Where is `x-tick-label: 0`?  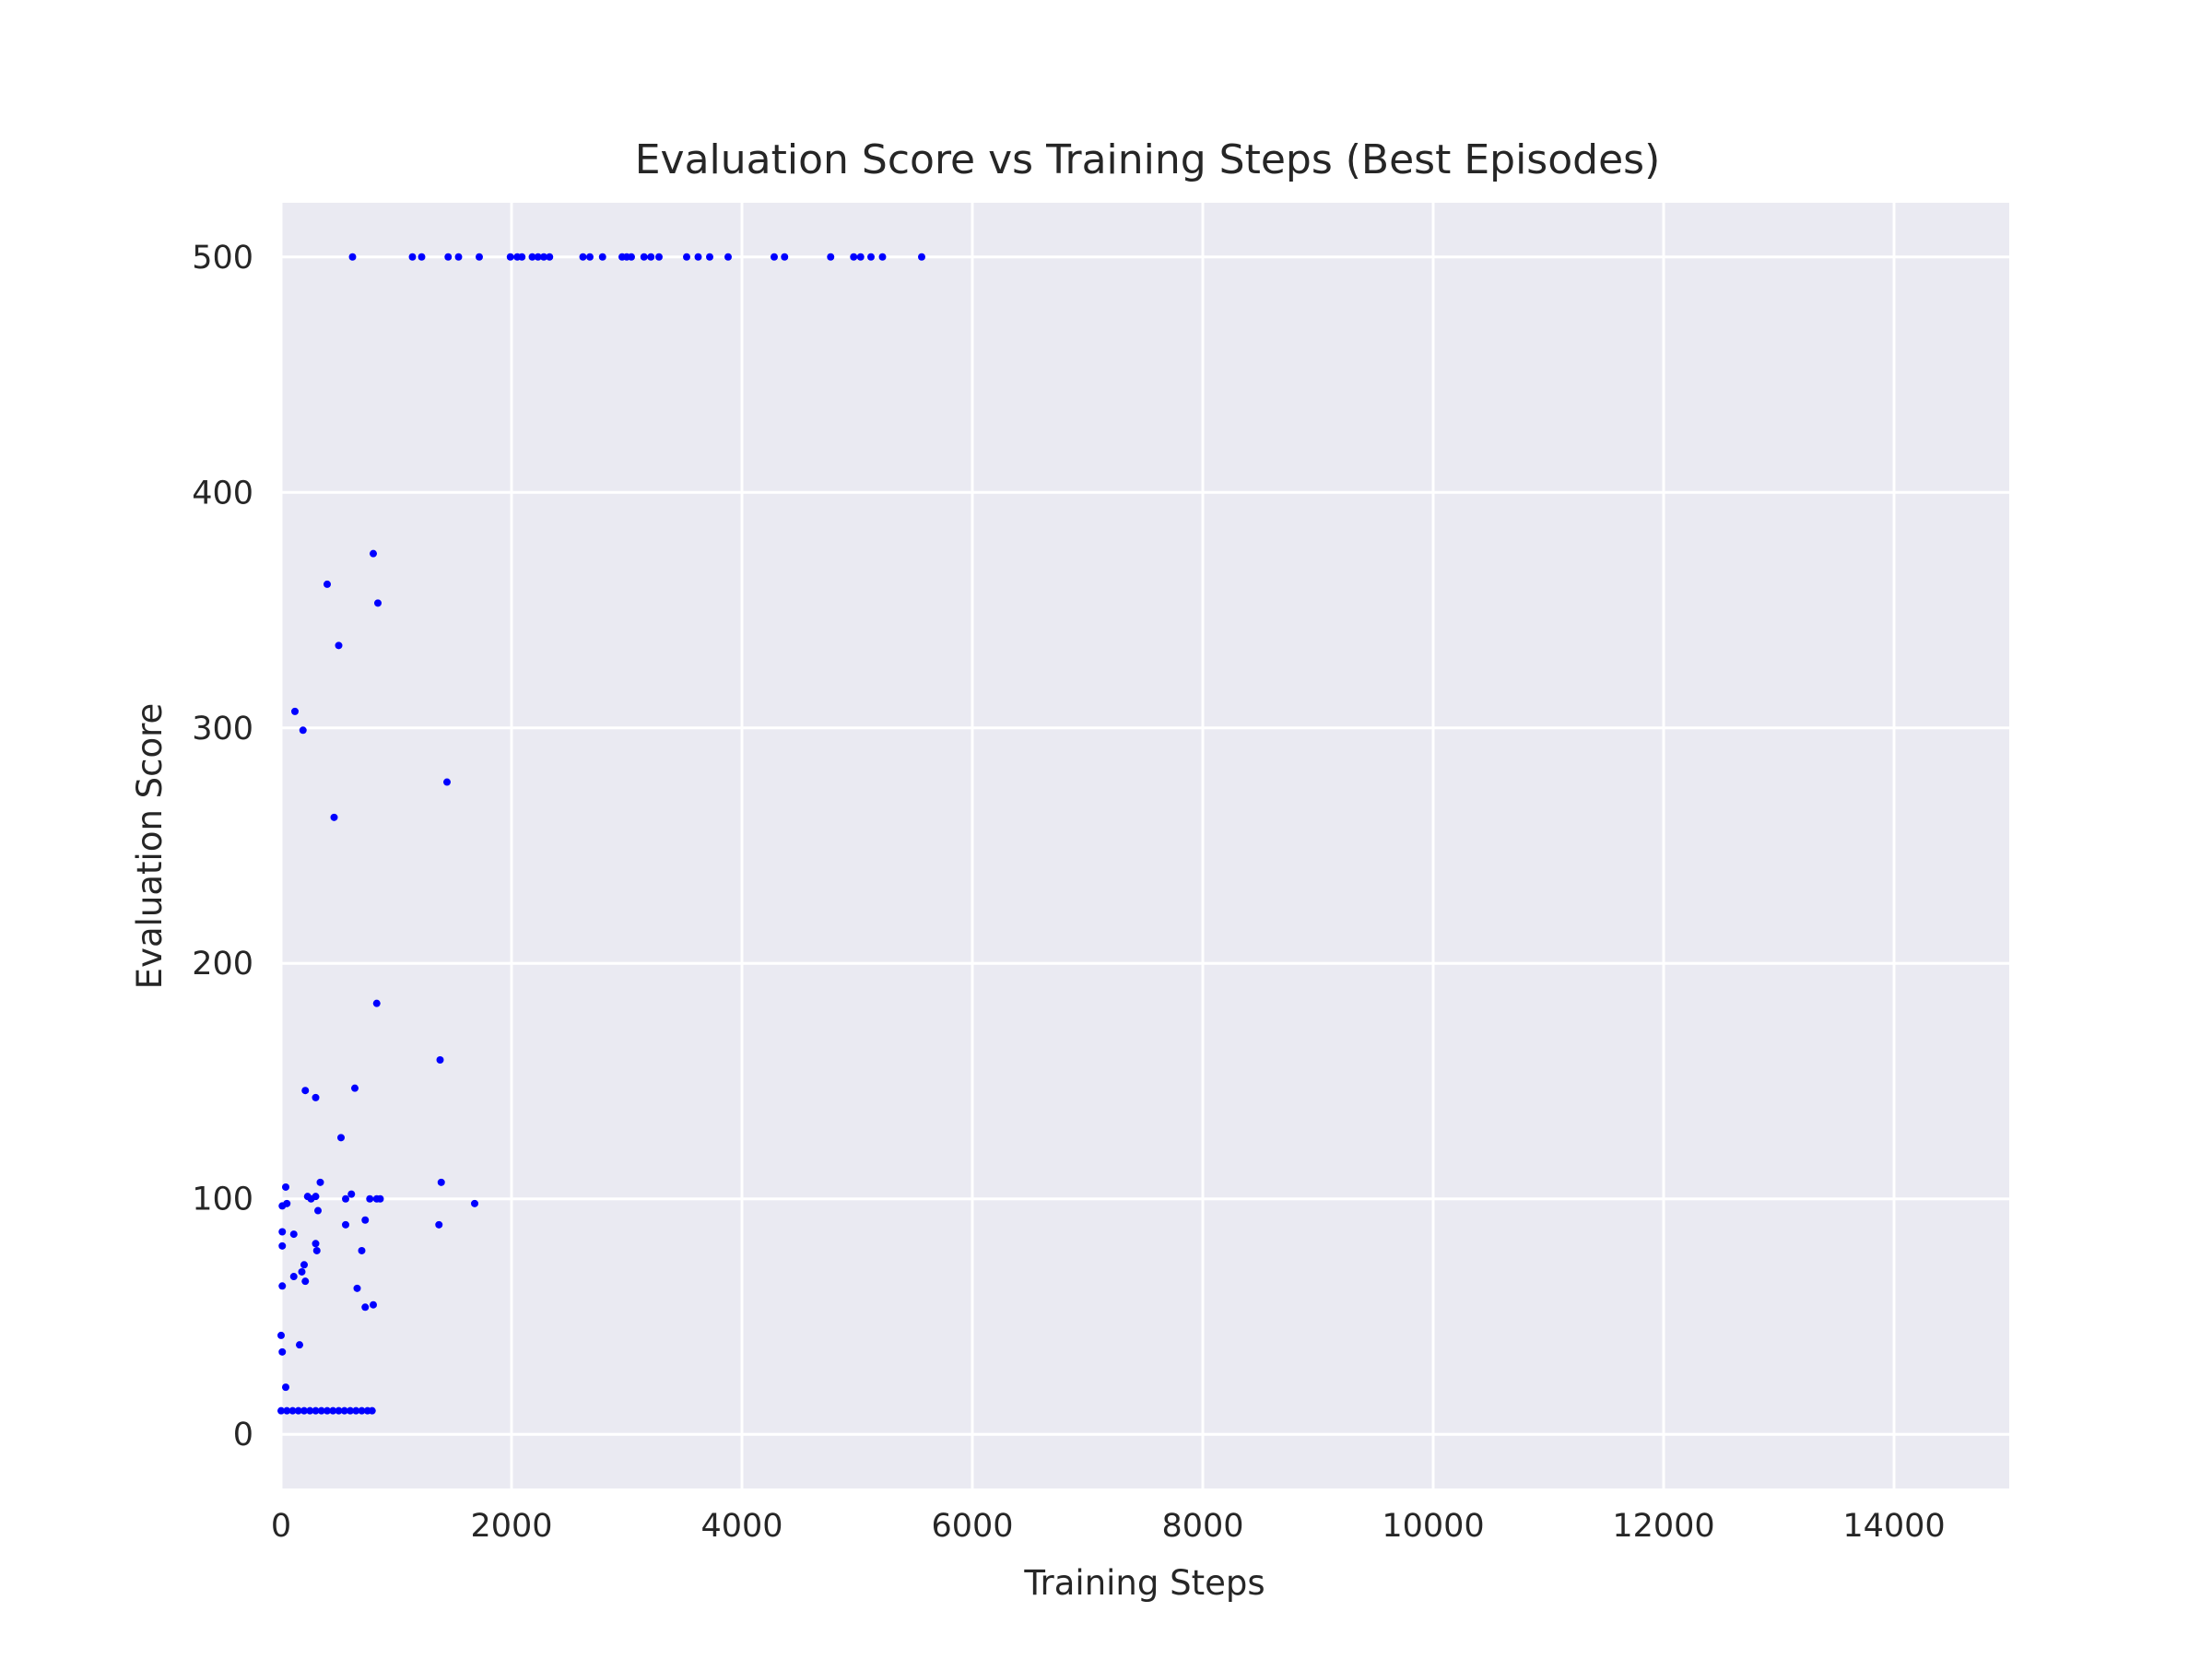 x-tick-label: 0 is located at coordinates (281, 1526).